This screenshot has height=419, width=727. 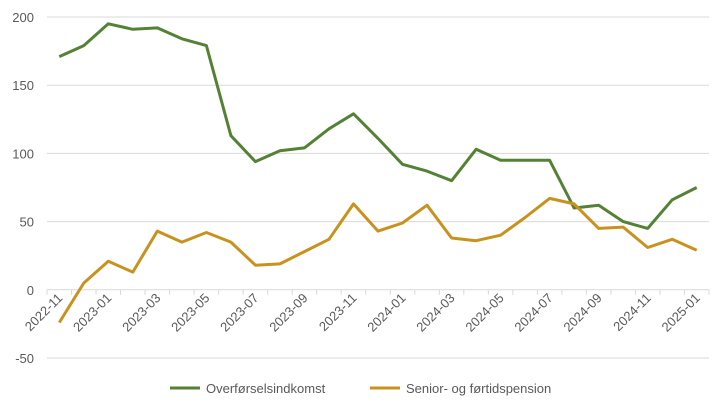 What do you see at coordinates (484, 312) in the screenshot?
I see `x-tick-label: 2024-05` at bounding box center [484, 312].